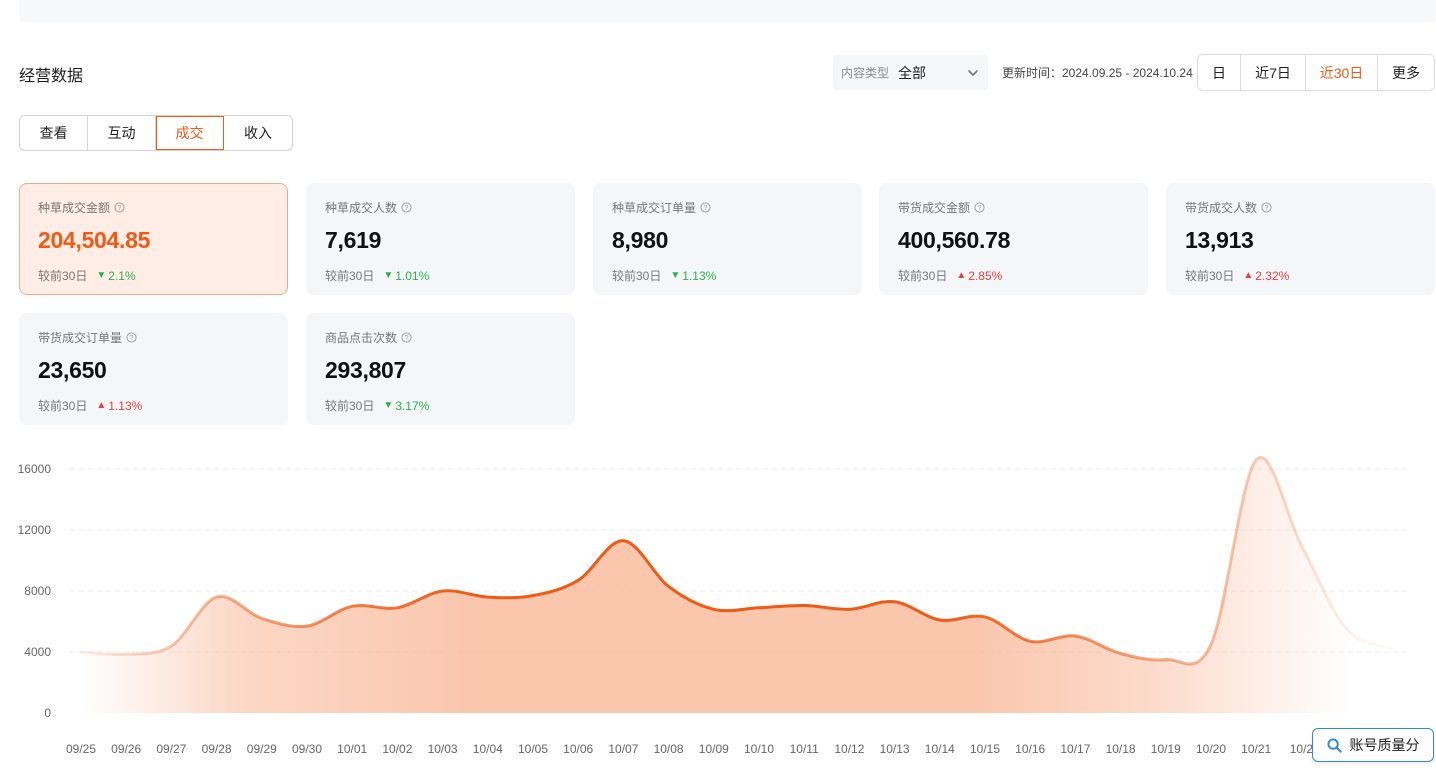 The height and width of the screenshot is (775, 1436). Describe the element at coordinates (849, 749) in the screenshot. I see `x-tick-label: 10/12` at that location.